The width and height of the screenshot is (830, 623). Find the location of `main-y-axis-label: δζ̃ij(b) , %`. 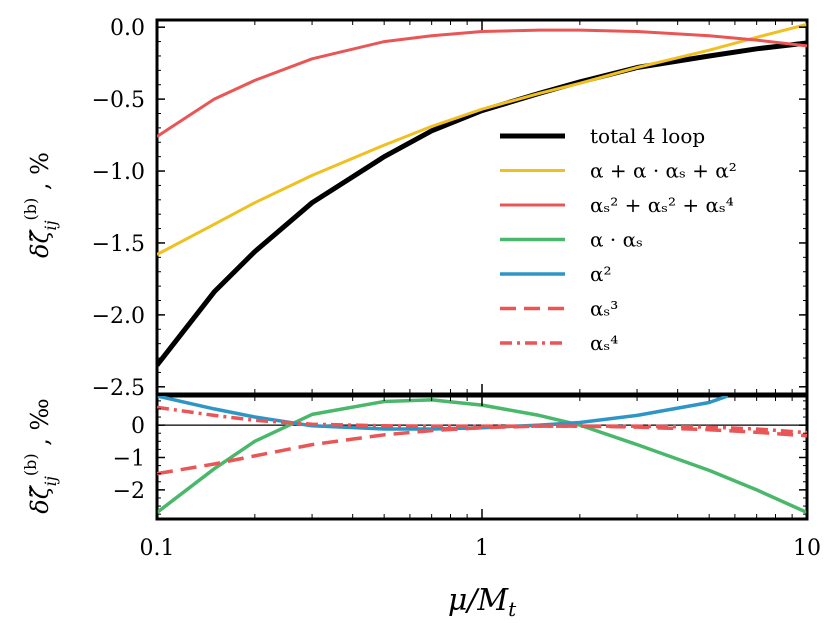

main-y-axis-label: δζ̃ij(b) , % is located at coordinates (40, 205).